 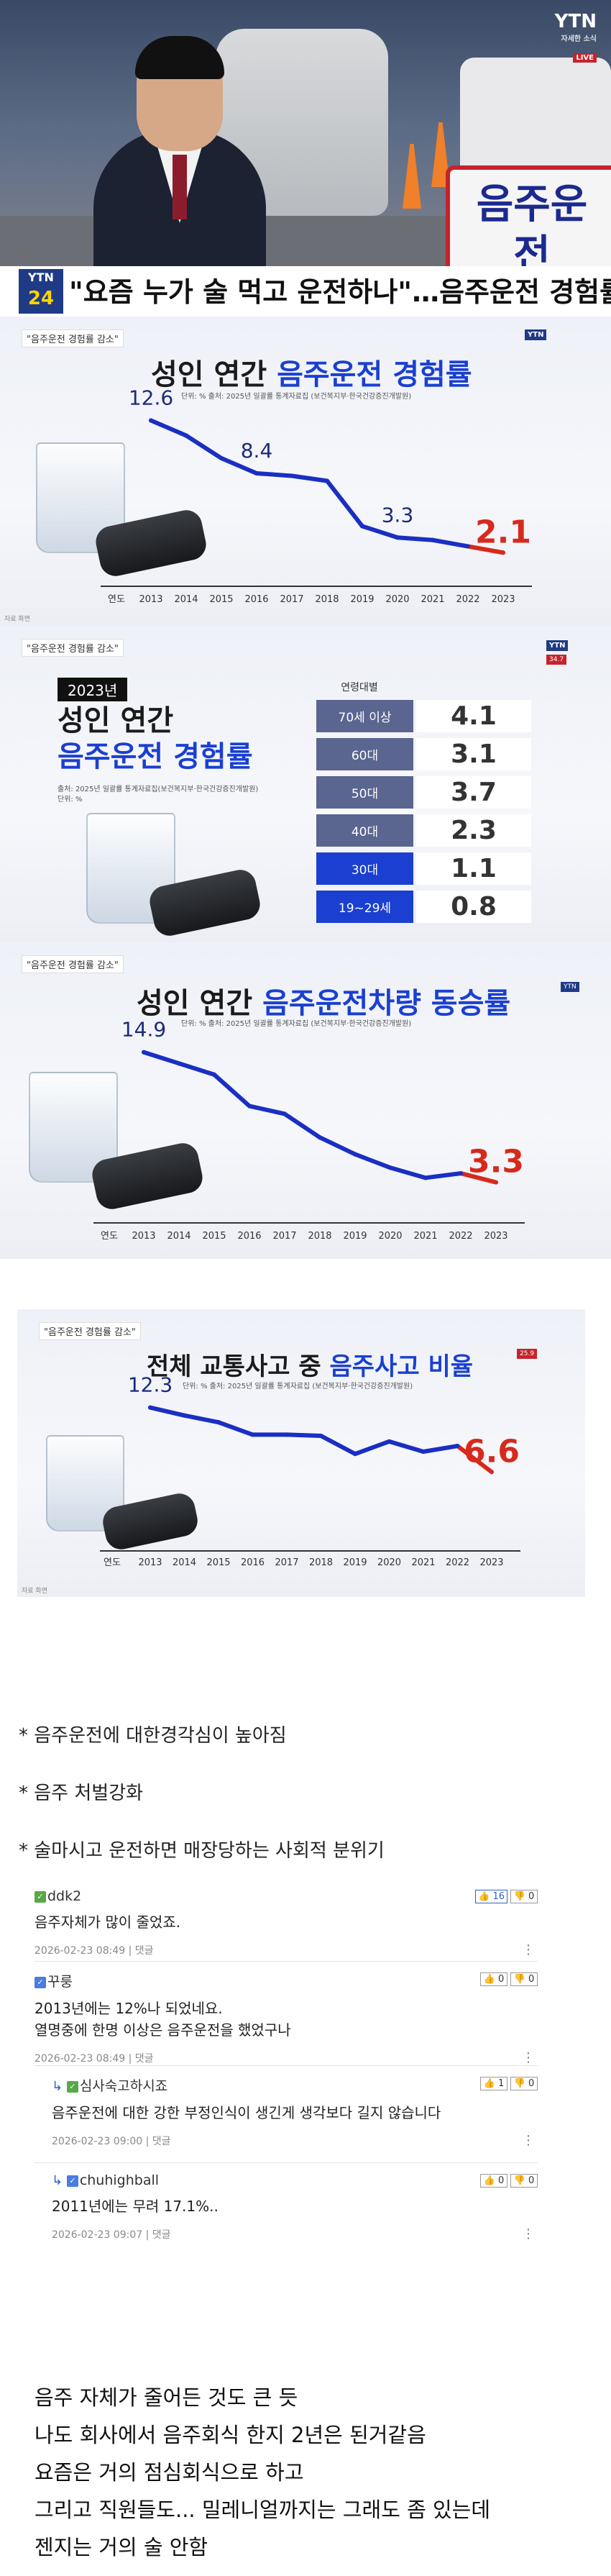 What do you see at coordinates (424, 792) in the screenshot?
I see `age-row: 50대 3.7` at bounding box center [424, 792].